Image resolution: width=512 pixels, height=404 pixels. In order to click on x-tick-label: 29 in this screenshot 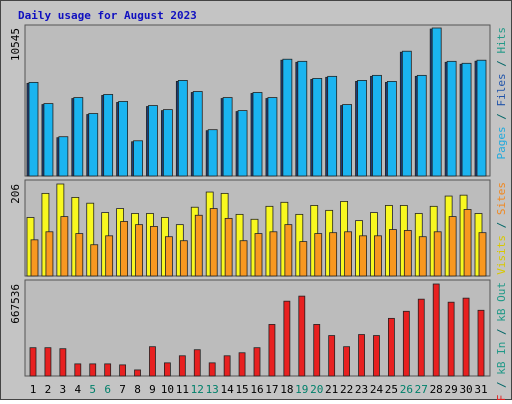, I will do `click(451, 389)`.